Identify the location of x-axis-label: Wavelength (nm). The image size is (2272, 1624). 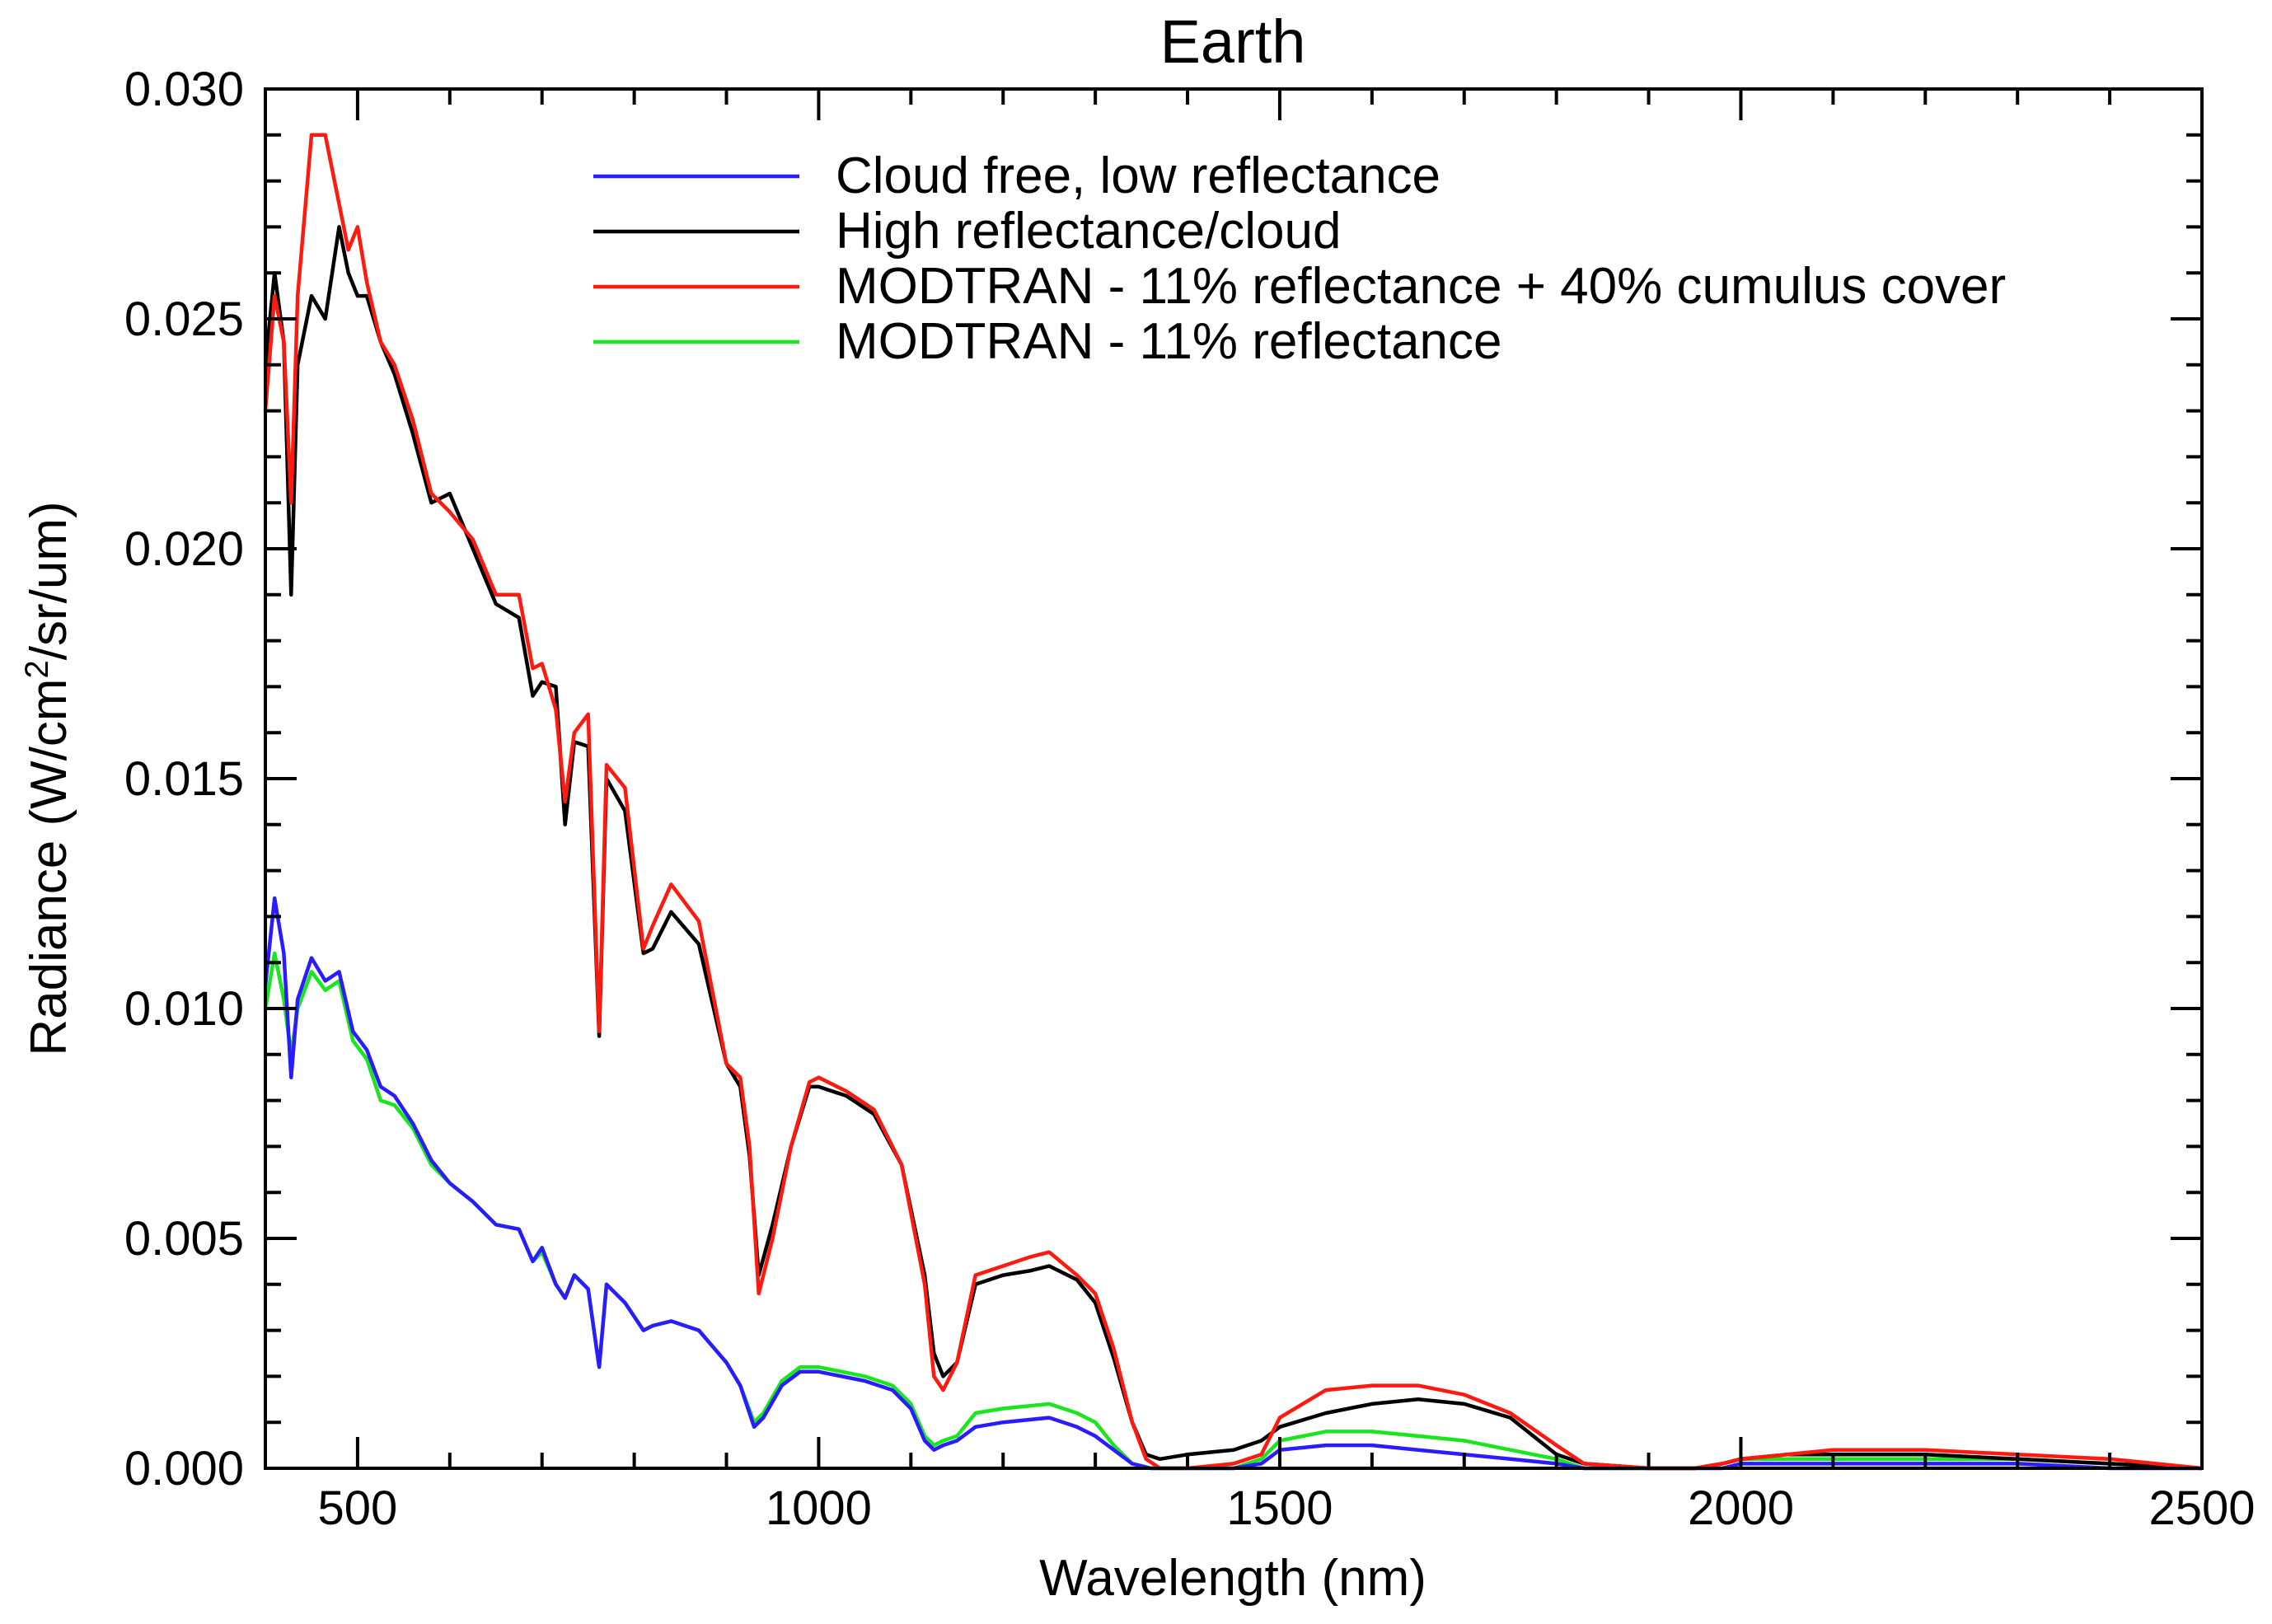
(1232, 1578).